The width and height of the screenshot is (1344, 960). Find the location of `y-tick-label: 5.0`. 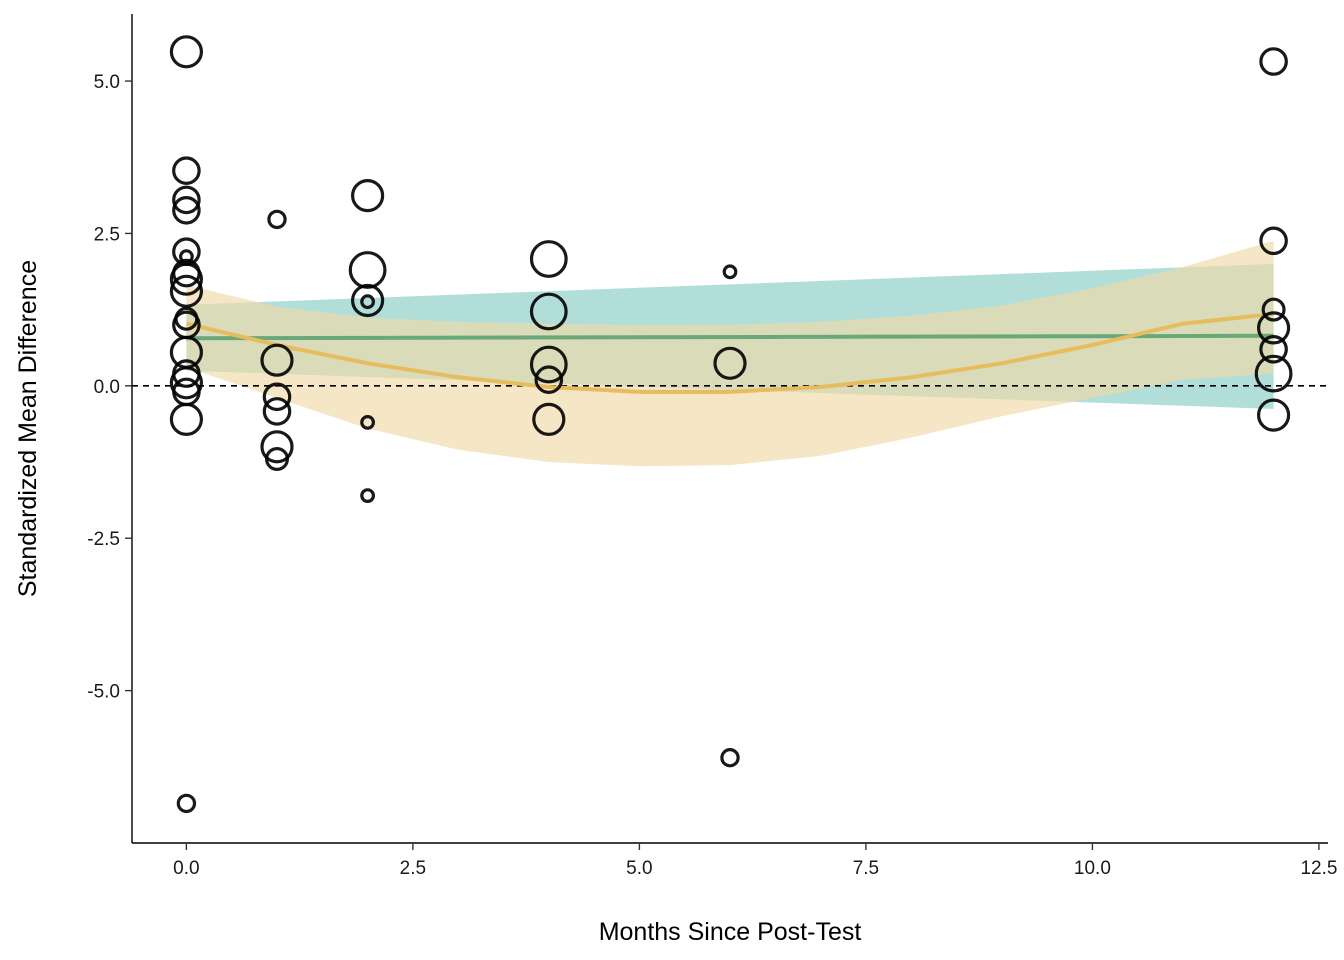

y-tick-label: 5.0 is located at coordinates (107, 82).